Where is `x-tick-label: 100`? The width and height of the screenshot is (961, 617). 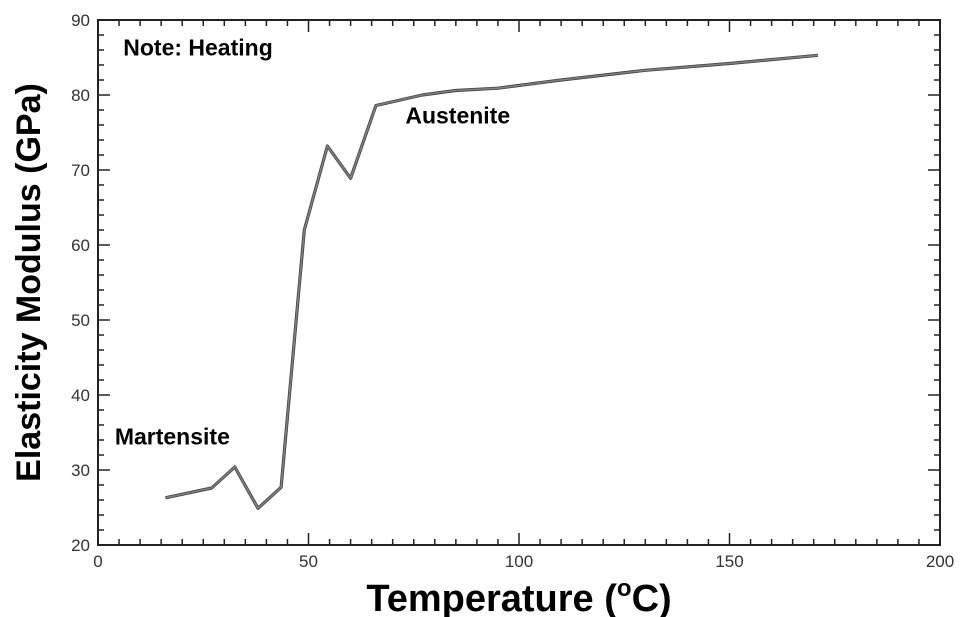 x-tick-label: 100 is located at coordinates (519, 561).